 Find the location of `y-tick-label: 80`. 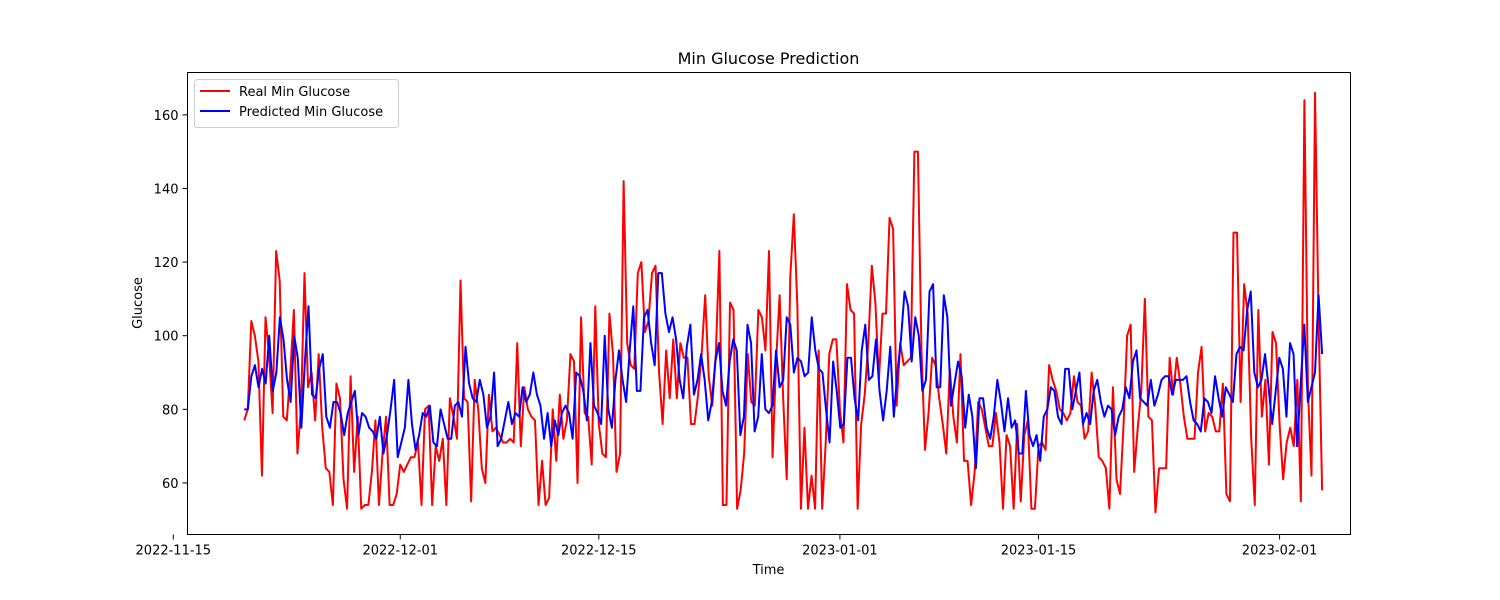

y-tick-label: 80 is located at coordinates (170, 410).